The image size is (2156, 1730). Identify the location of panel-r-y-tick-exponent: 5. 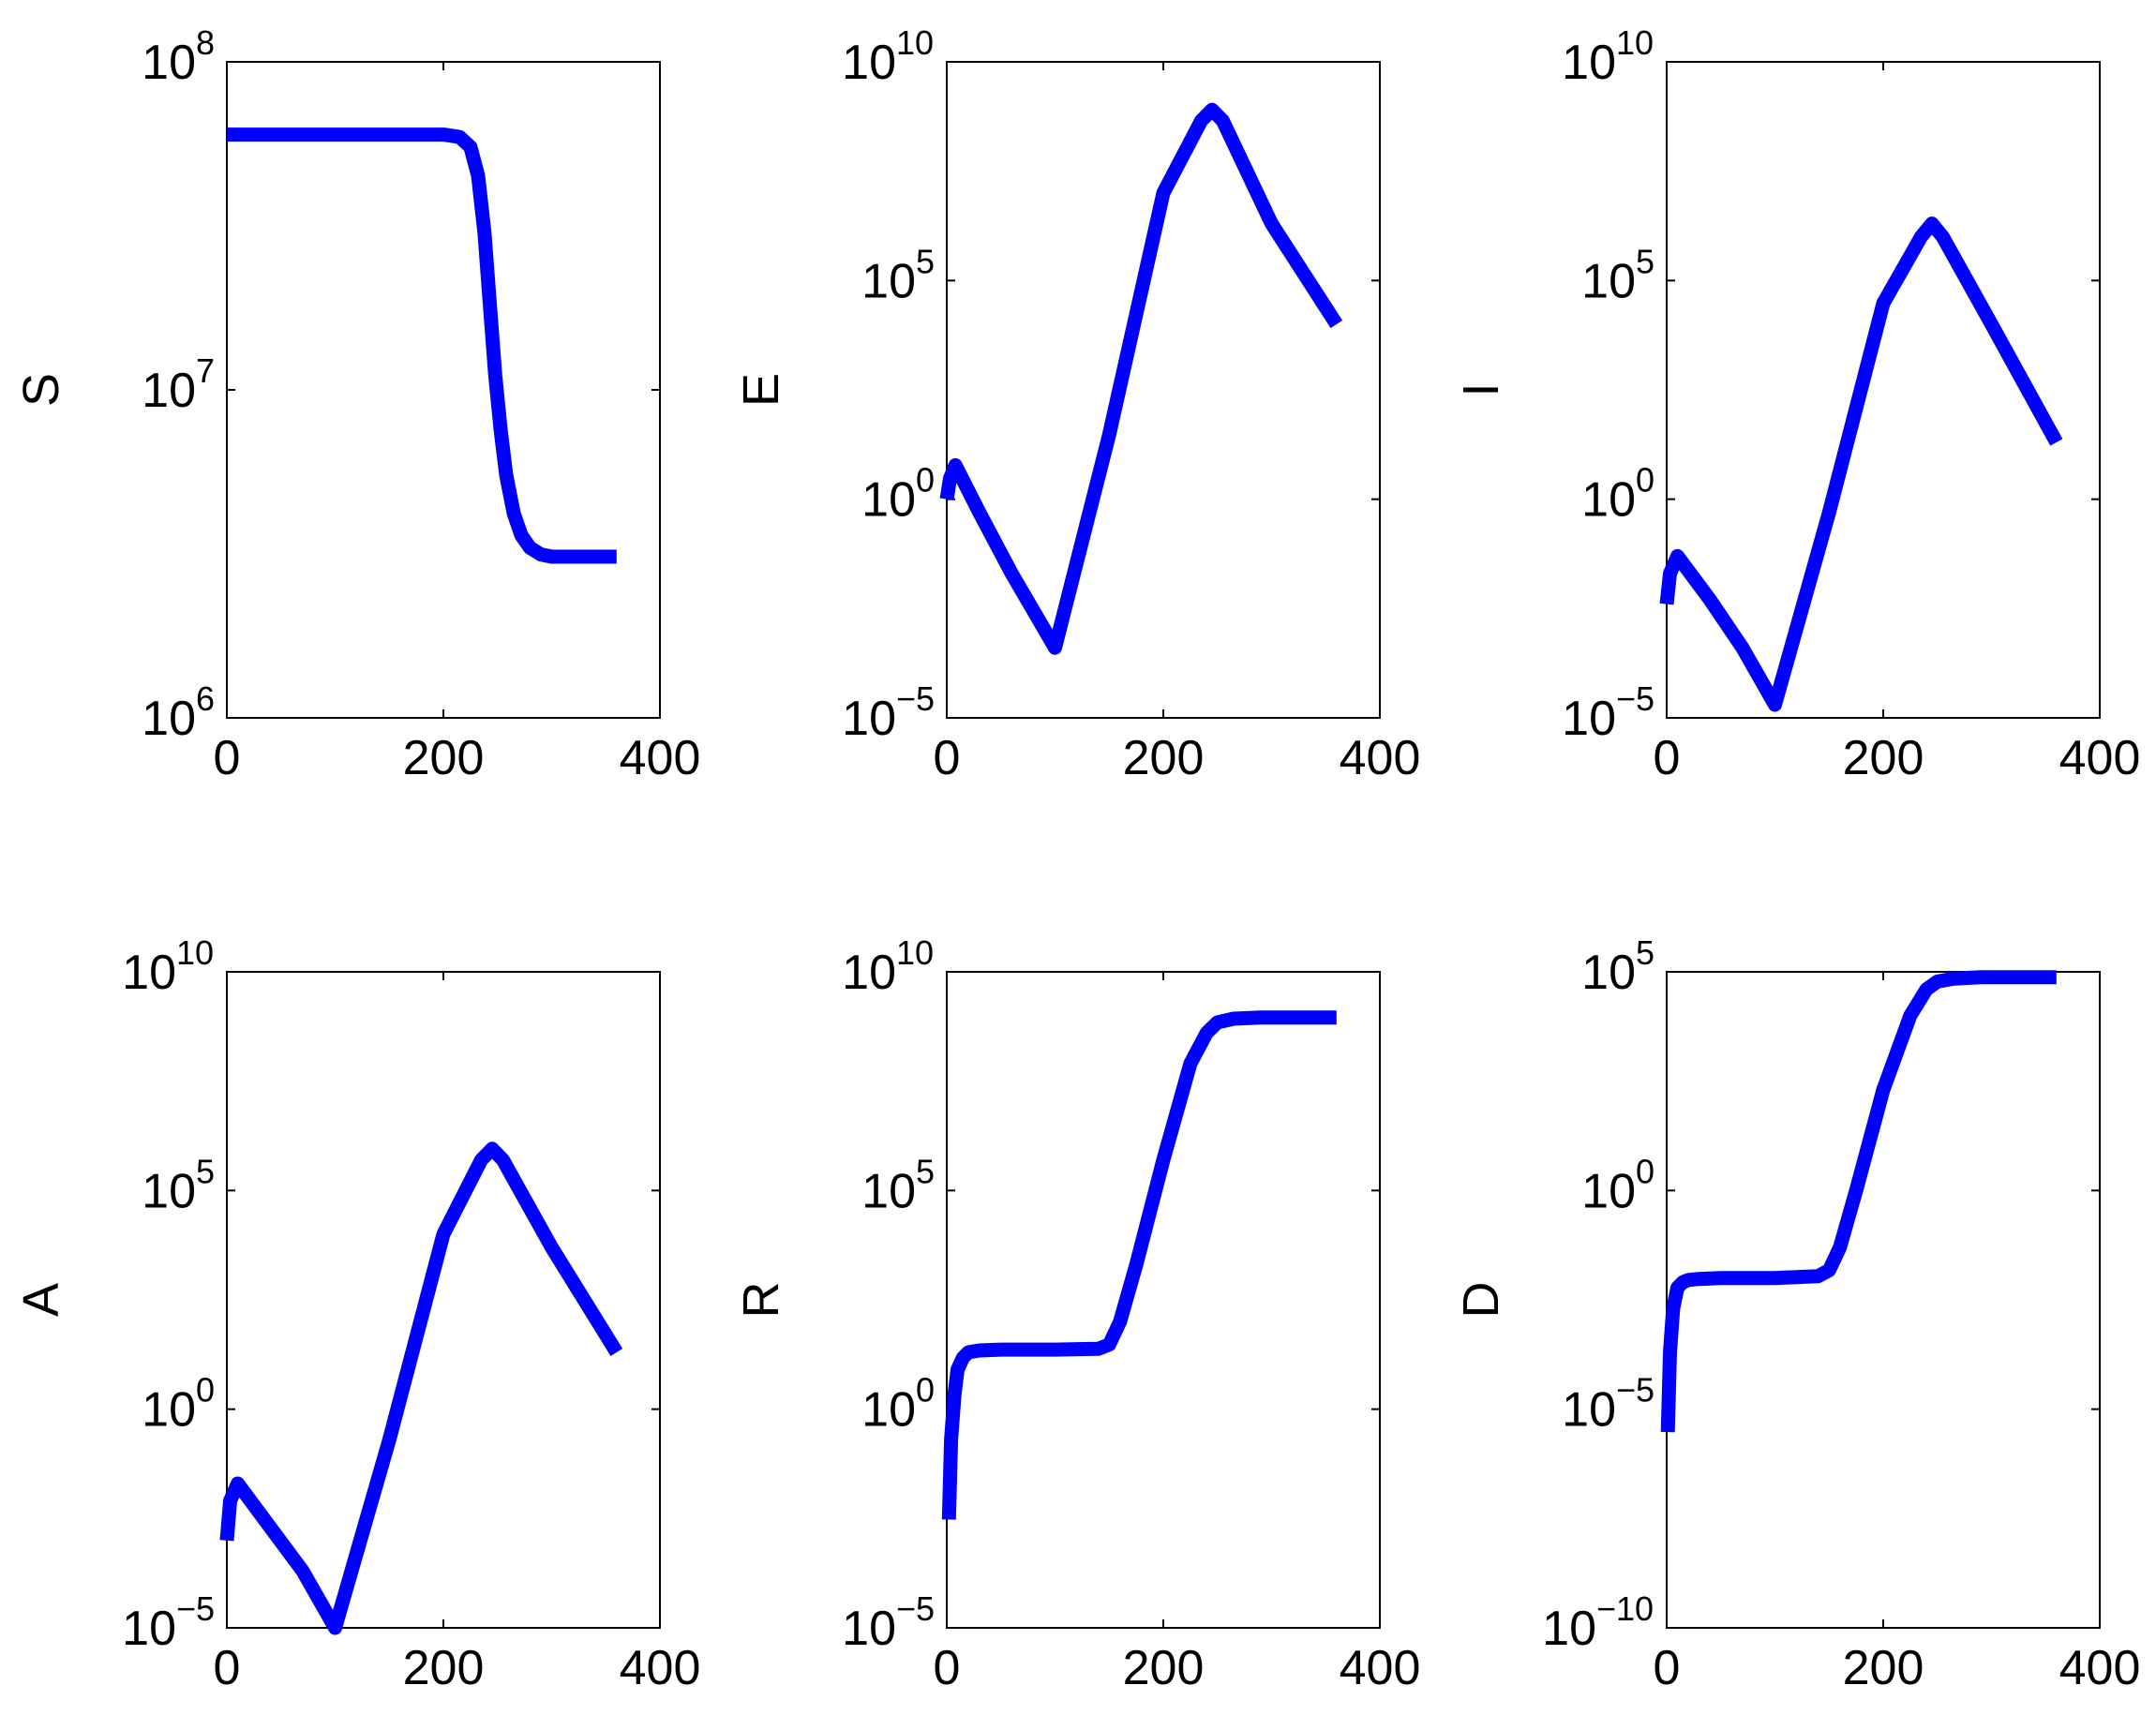
(926, 1171).